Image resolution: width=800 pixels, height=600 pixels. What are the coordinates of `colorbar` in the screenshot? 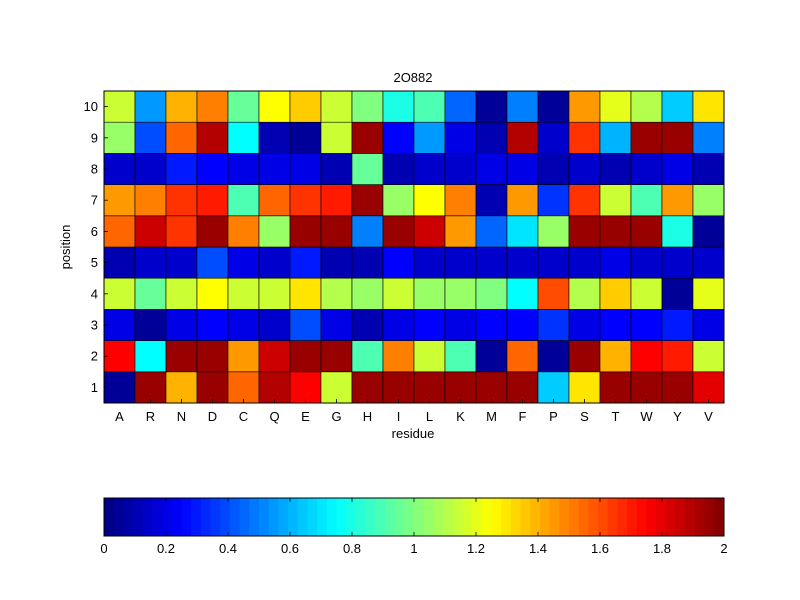 It's located at (414, 517).